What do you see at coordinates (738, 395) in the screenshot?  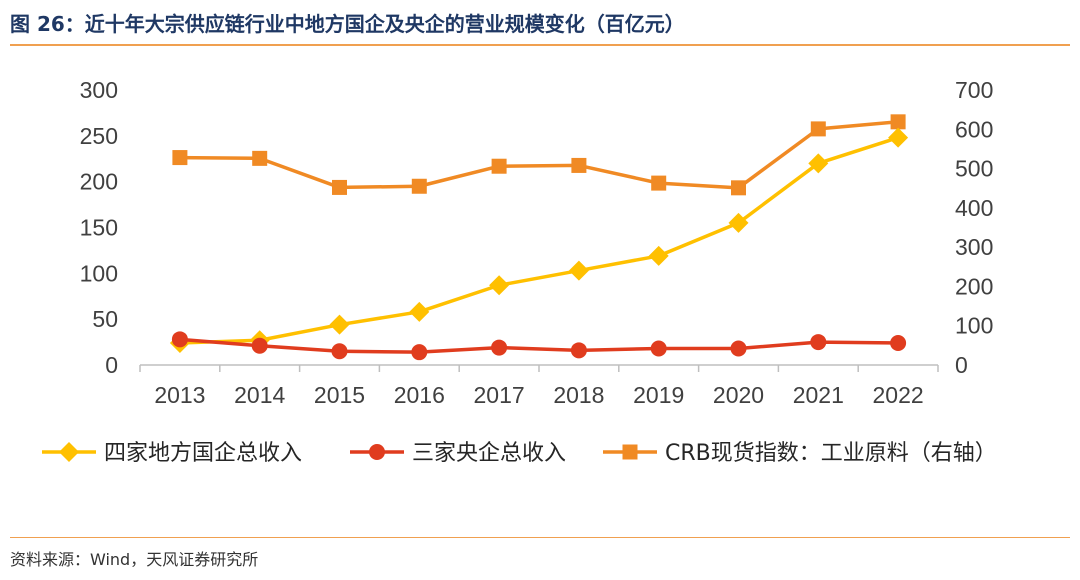 I see `x-tick-label: 2020` at bounding box center [738, 395].